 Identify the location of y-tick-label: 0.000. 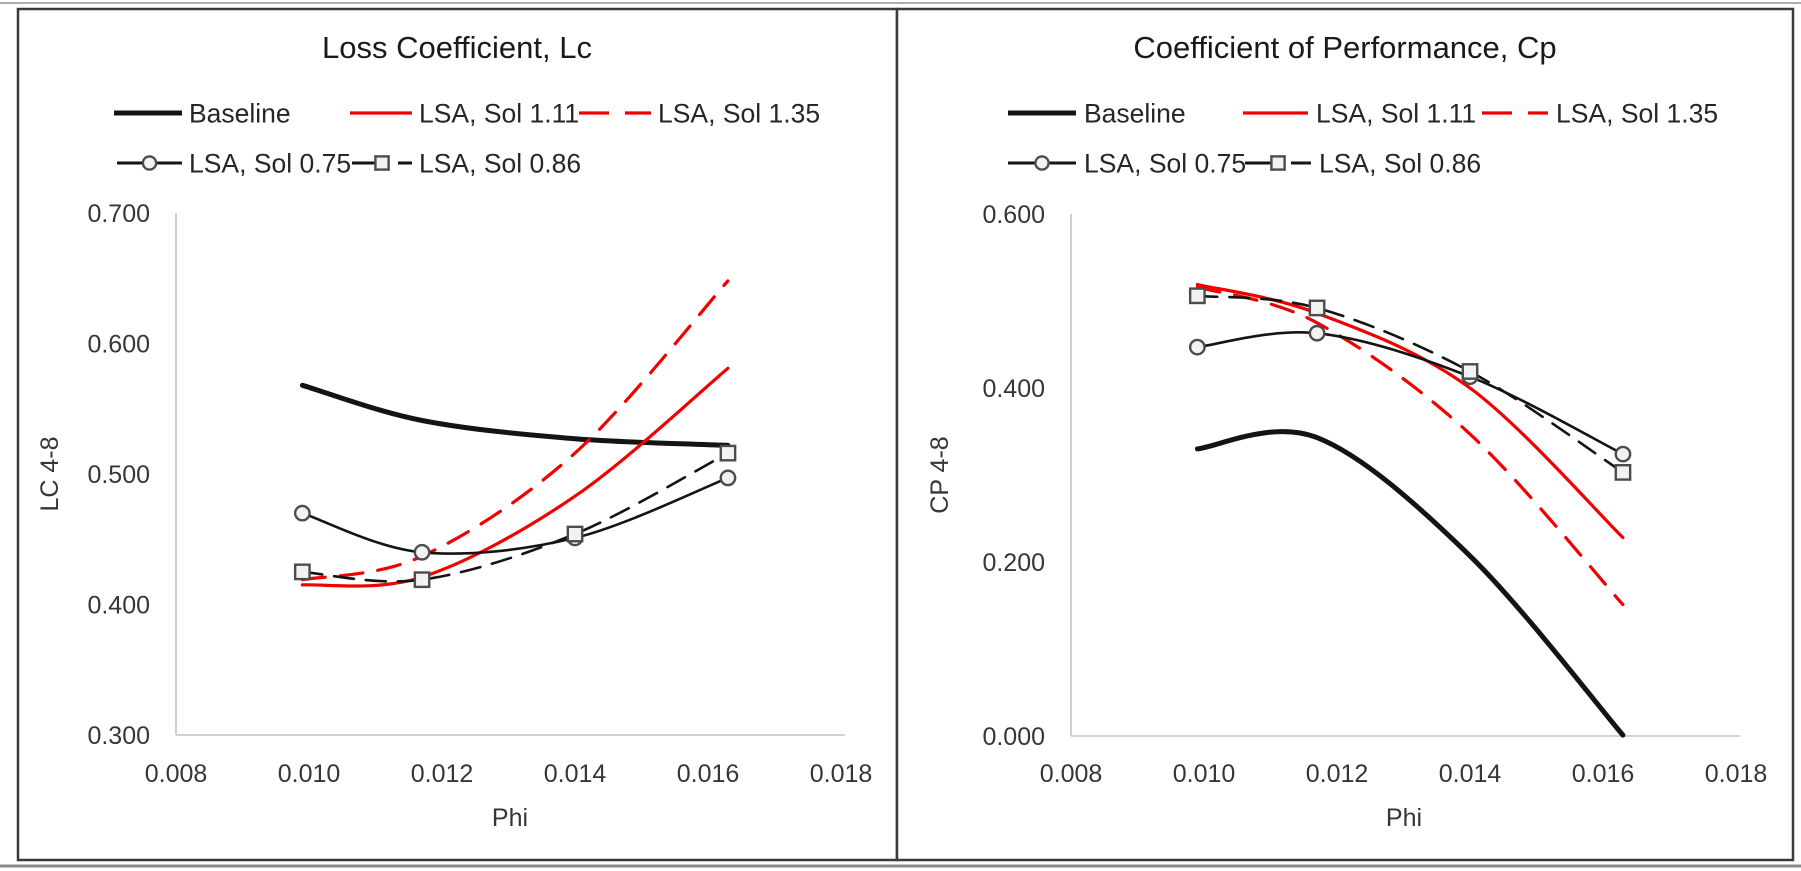
(1013, 737).